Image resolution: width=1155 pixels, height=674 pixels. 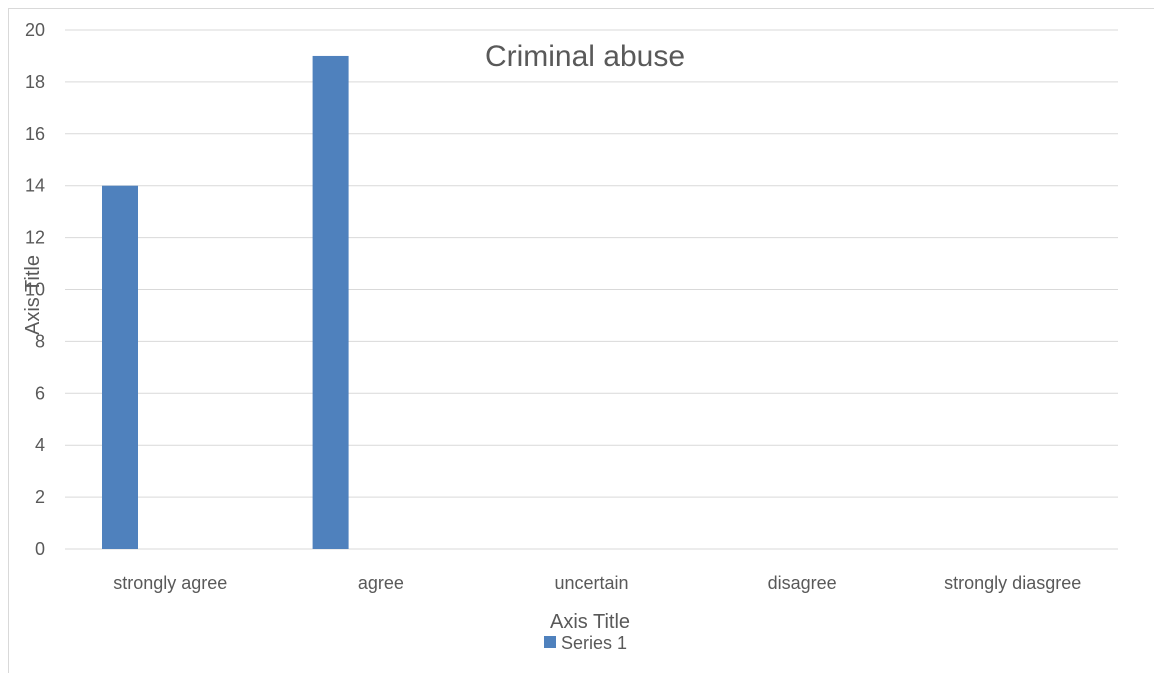 What do you see at coordinates (35, 238) in the screenshot?
I see `y-tick-label-12: 12` at bounding box center [35, 238].